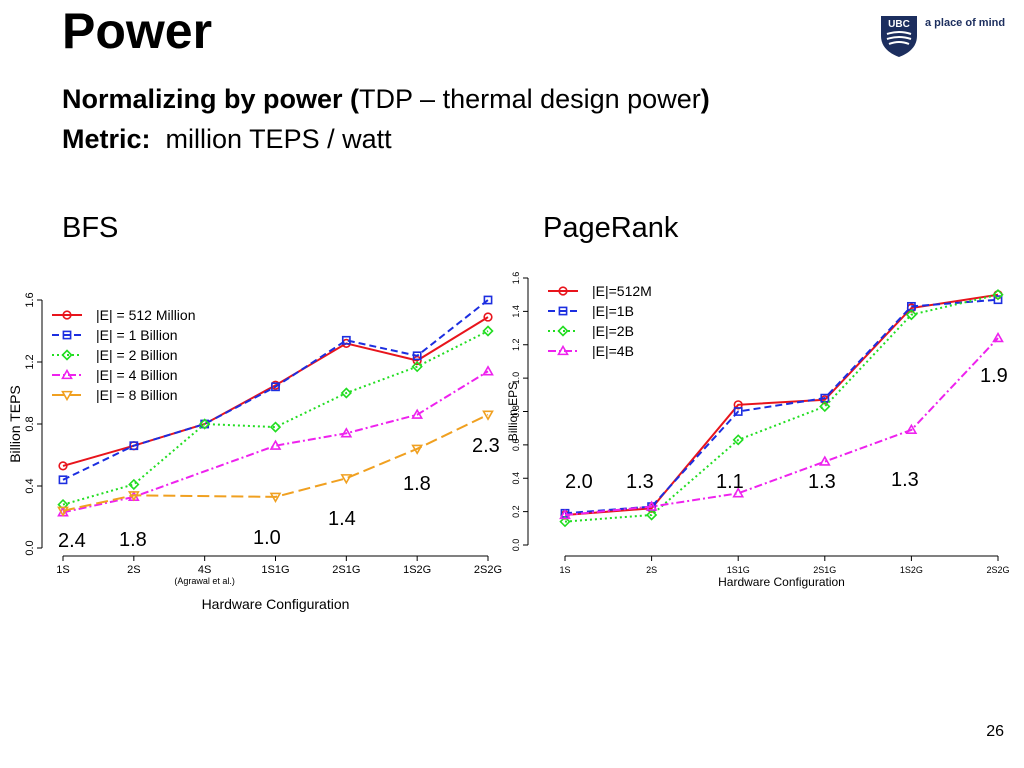 The height and width of the screenshot is (768, 1024). I want to click on bfs-x-tick-label: 1S, so click(62, 570).